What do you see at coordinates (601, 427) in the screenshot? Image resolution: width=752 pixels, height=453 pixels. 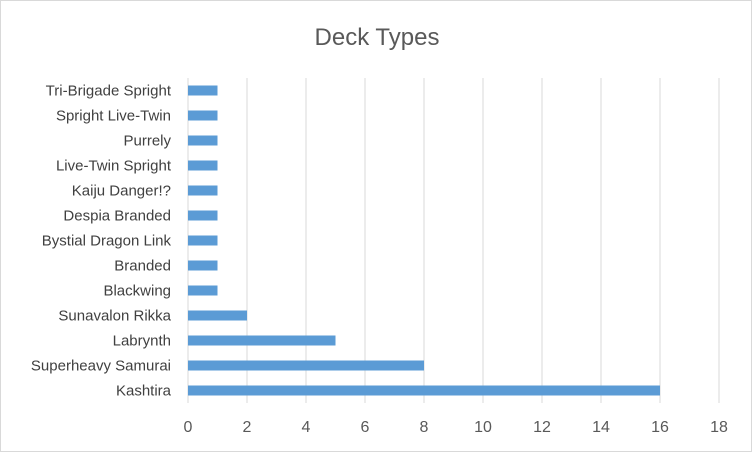 I see `x-tick-label: 14` at bounding box center [601, 427].